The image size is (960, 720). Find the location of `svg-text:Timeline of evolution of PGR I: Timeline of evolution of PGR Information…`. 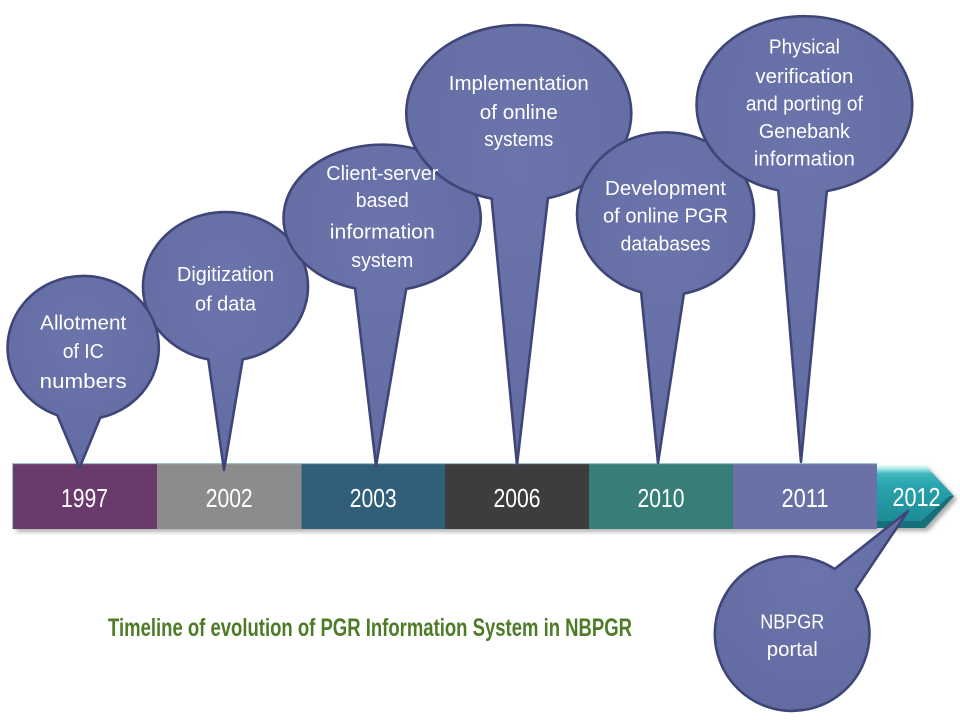

svg-text:Timeline of evolution of PGR I: Timeline of evolution of PGR Information… is located at coordinates (370, 628).